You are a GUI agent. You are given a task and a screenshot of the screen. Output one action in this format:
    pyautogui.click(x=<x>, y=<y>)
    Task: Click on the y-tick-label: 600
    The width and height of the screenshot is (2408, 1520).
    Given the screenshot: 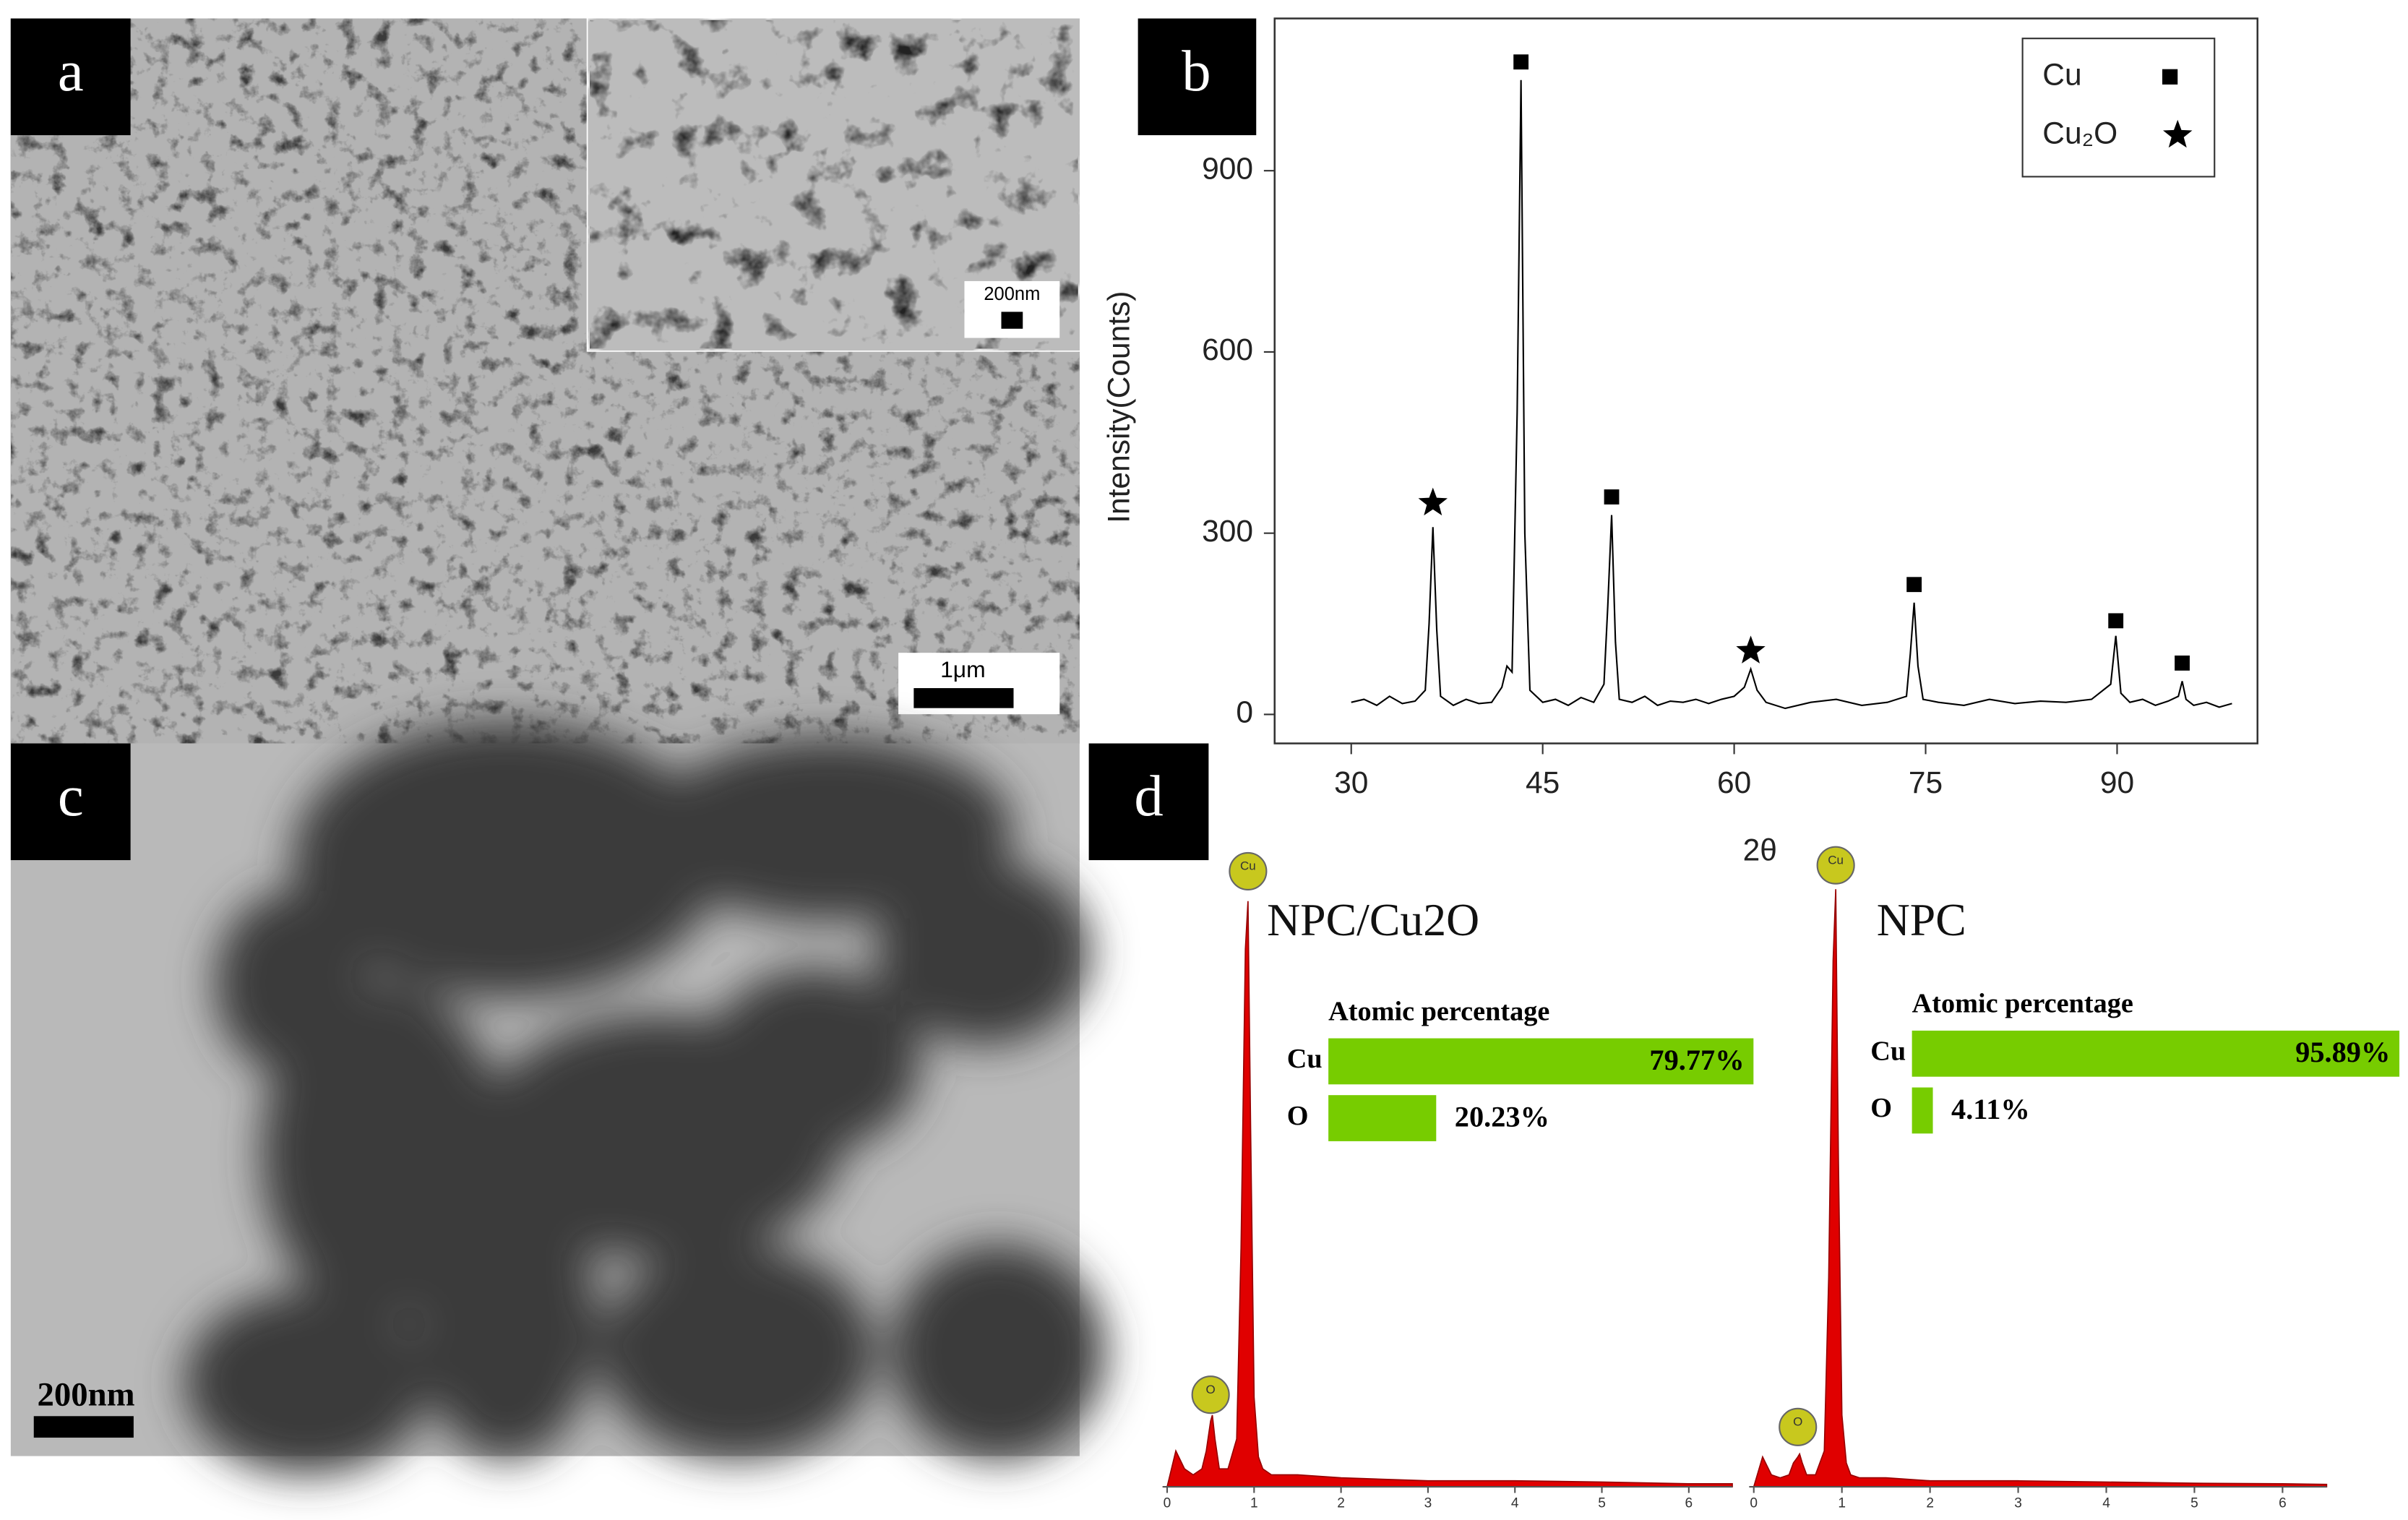 What is the action you would take?
    pyautogui.click(x=1227, y=350)
    